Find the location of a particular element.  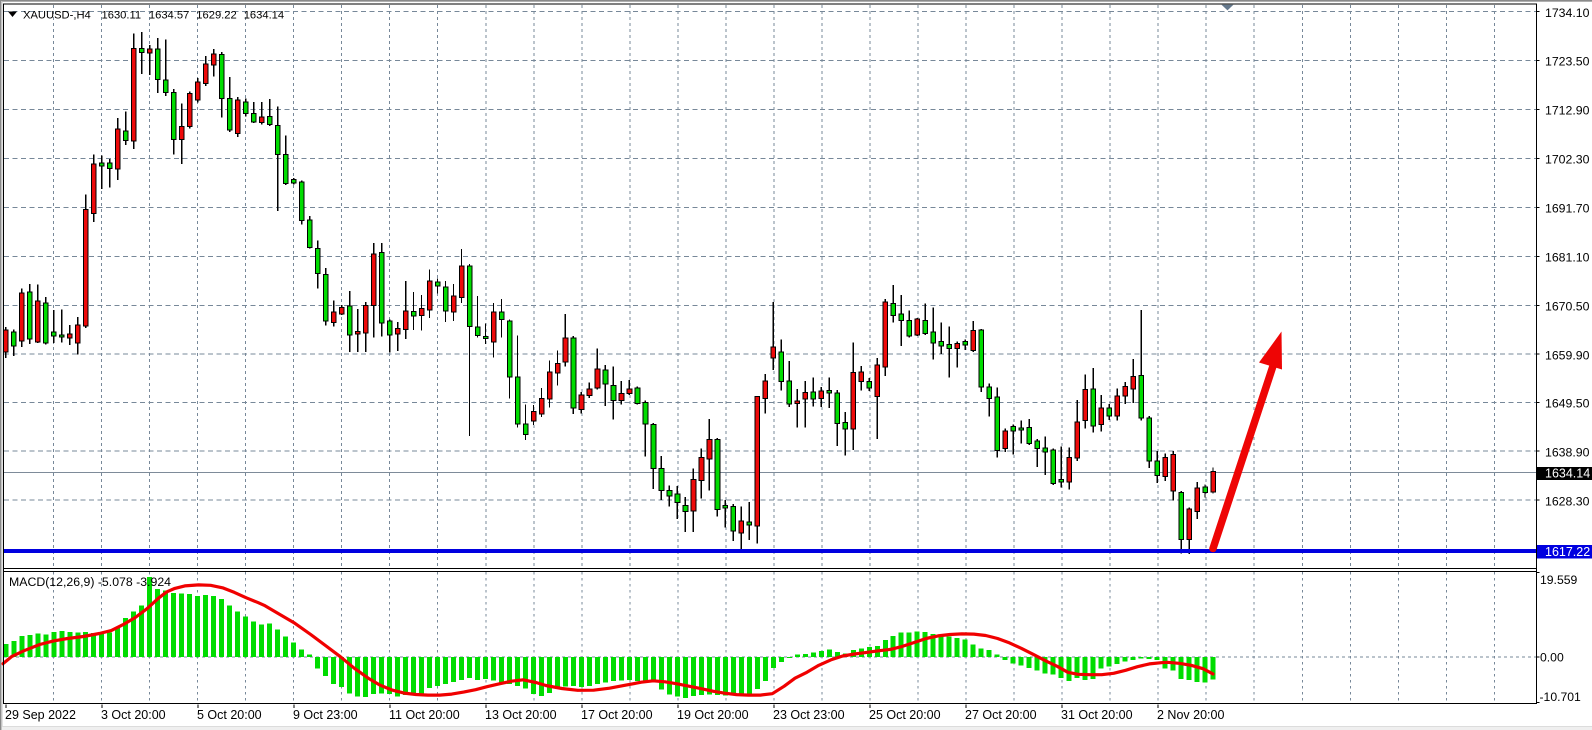

svg-text: 19.559 is located at coordinates (1558, 580).